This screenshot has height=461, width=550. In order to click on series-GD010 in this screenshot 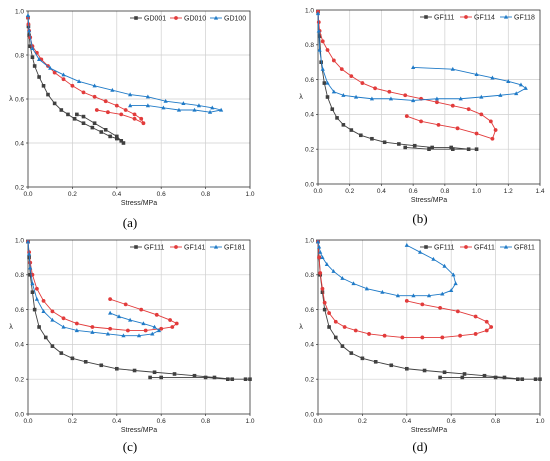, I will do `click(86, 70)`.